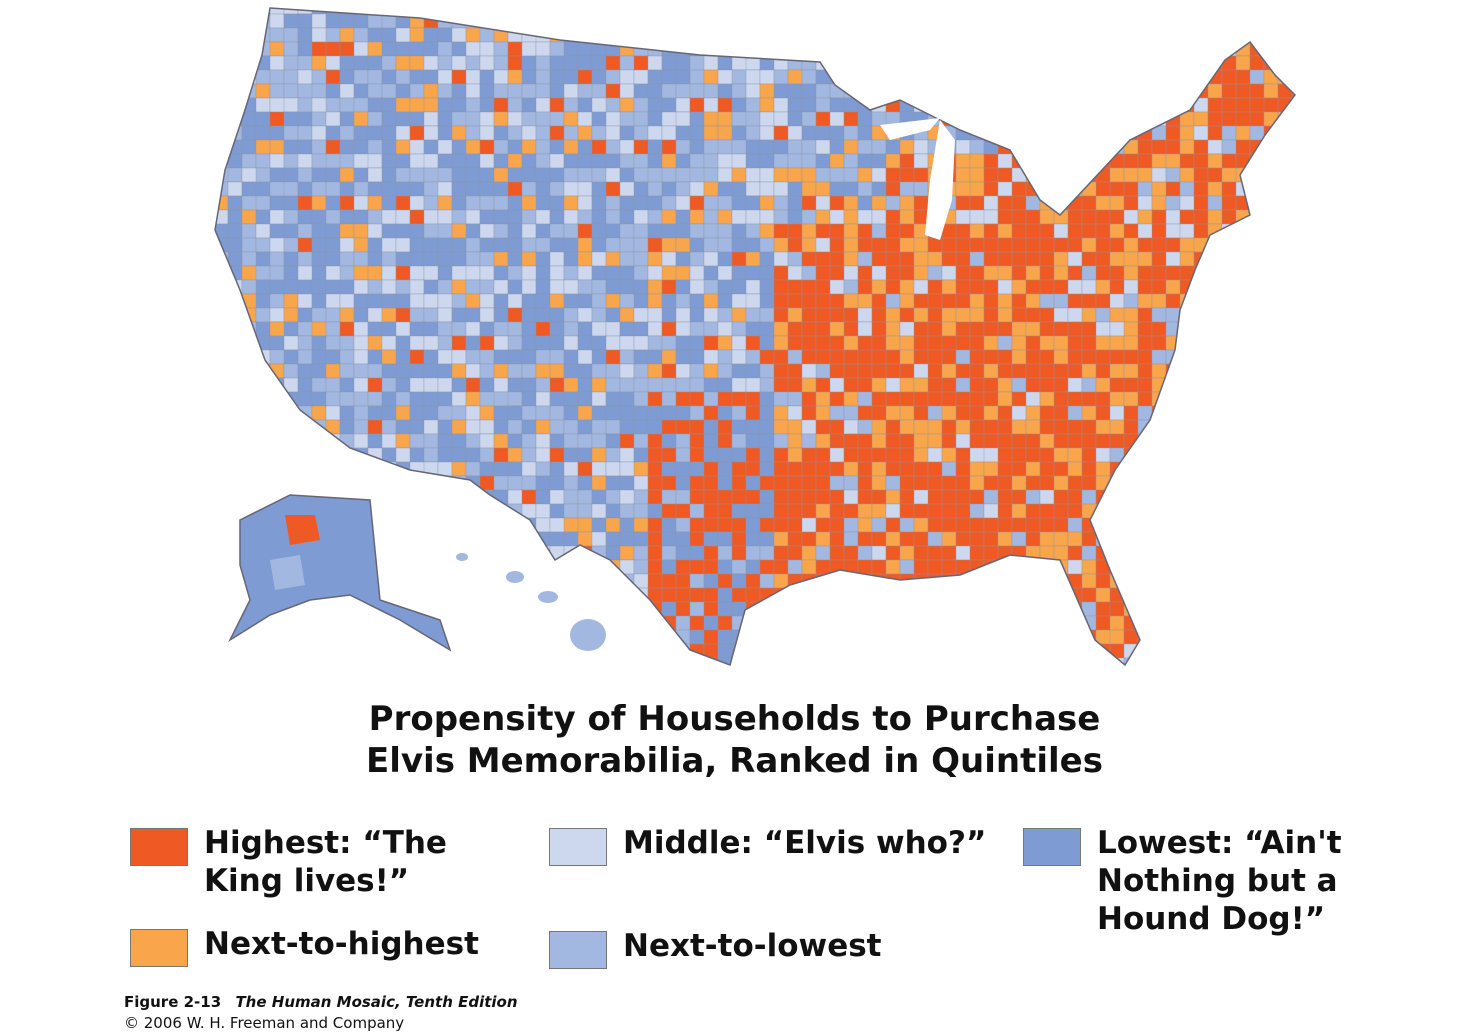  What do you see at coordinates (325, 862) in the screenshot?
I see `legend-label: Highest: “The King lives!”` at bounding box center [325, 862].